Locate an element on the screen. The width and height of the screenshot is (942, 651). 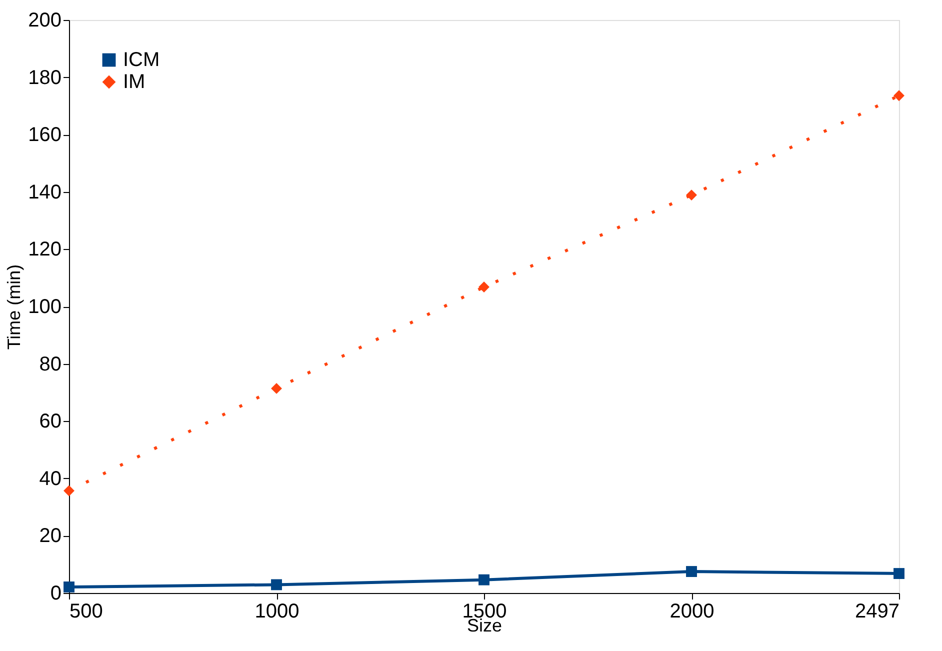
legend-label: ICM is located at coordinates (141, 60).